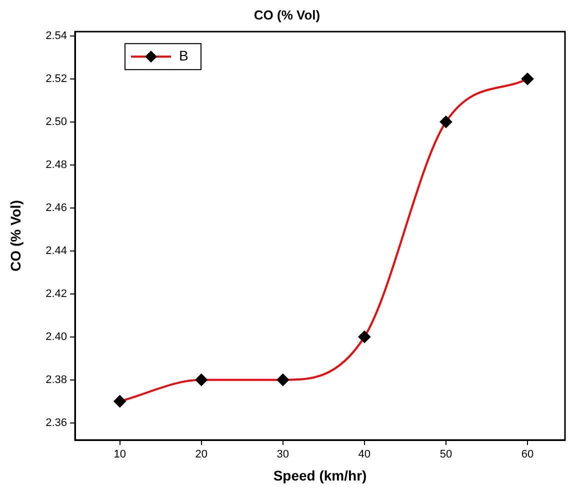 The width and height of the screenshot is (572, 493). Describe the element at coordinates (56, 164) in the screenshot. I see `y-tick-label: 2.48` at that location.